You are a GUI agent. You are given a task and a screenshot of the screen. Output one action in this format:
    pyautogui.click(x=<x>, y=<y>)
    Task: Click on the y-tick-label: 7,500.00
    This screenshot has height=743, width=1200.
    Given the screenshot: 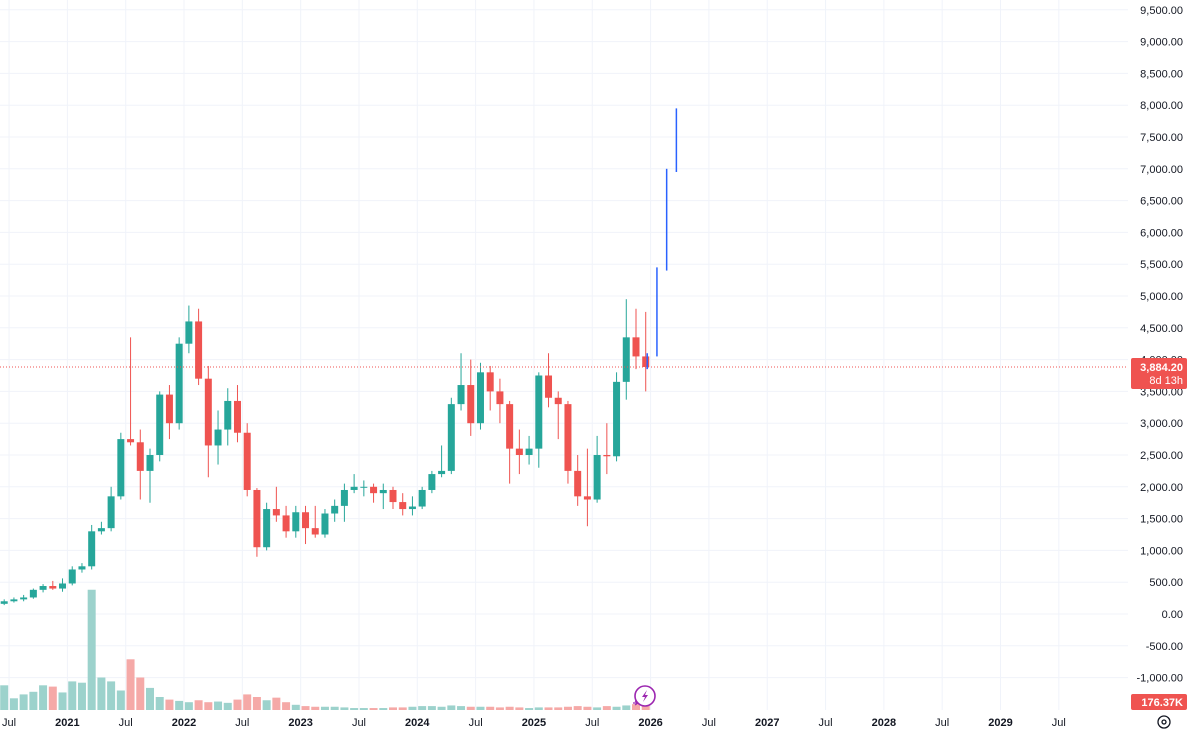 What is the action you would take?
    pyautogui.click(x=1161, y=138)
    